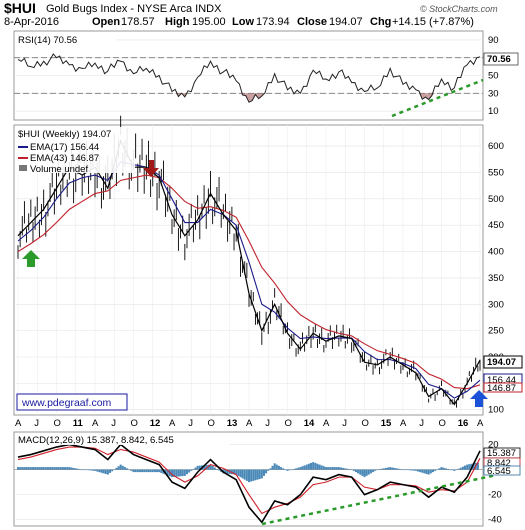 Image resolution: width=525 pixels, height=530 pixels. Describe the element at coordinates (499, 463) in the screenshot. I see `signal-tag-value: 8.842` at that location.